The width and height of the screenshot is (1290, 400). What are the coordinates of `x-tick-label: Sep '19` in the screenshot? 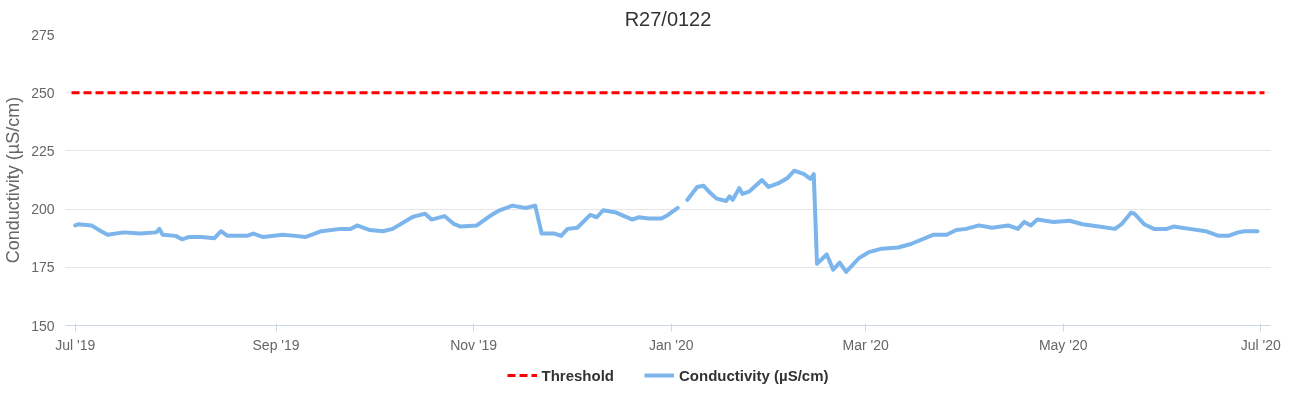 It's located at (276, 344).